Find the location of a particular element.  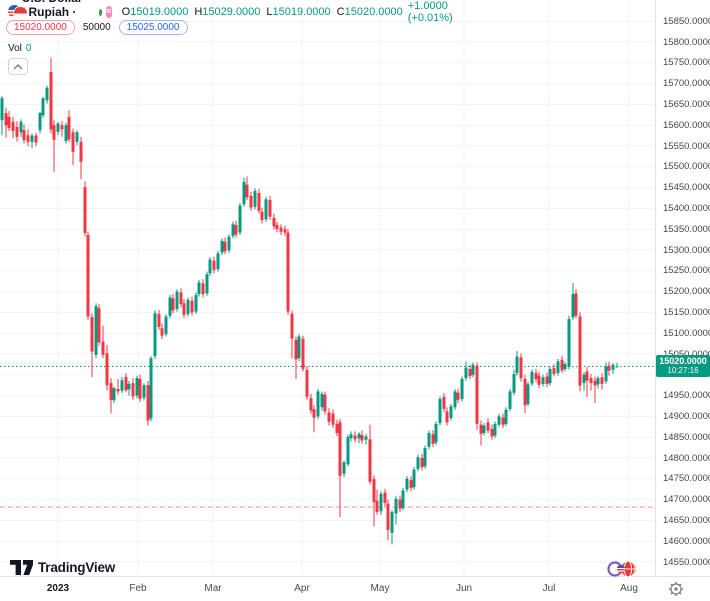

flag-badge-icon: ≈ is located at coordinates (108, 12).